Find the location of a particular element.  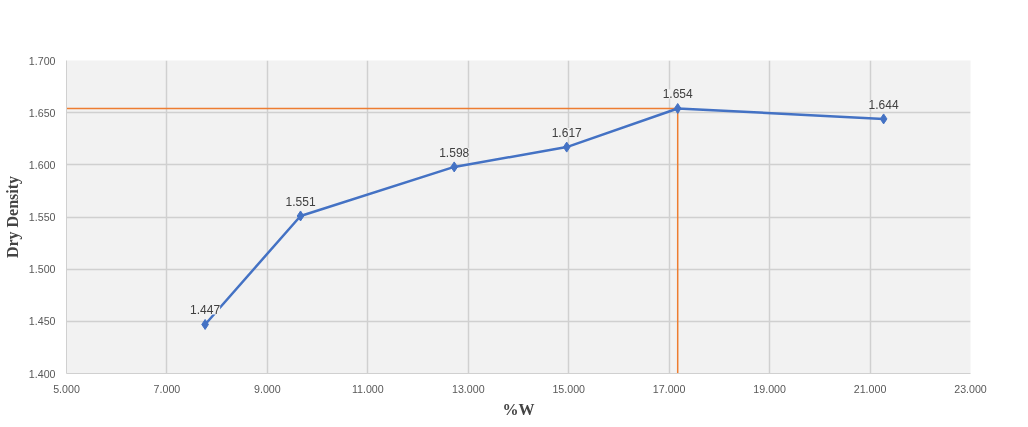

x-tick-label: 7.000 is located at coordinates (167, 388).